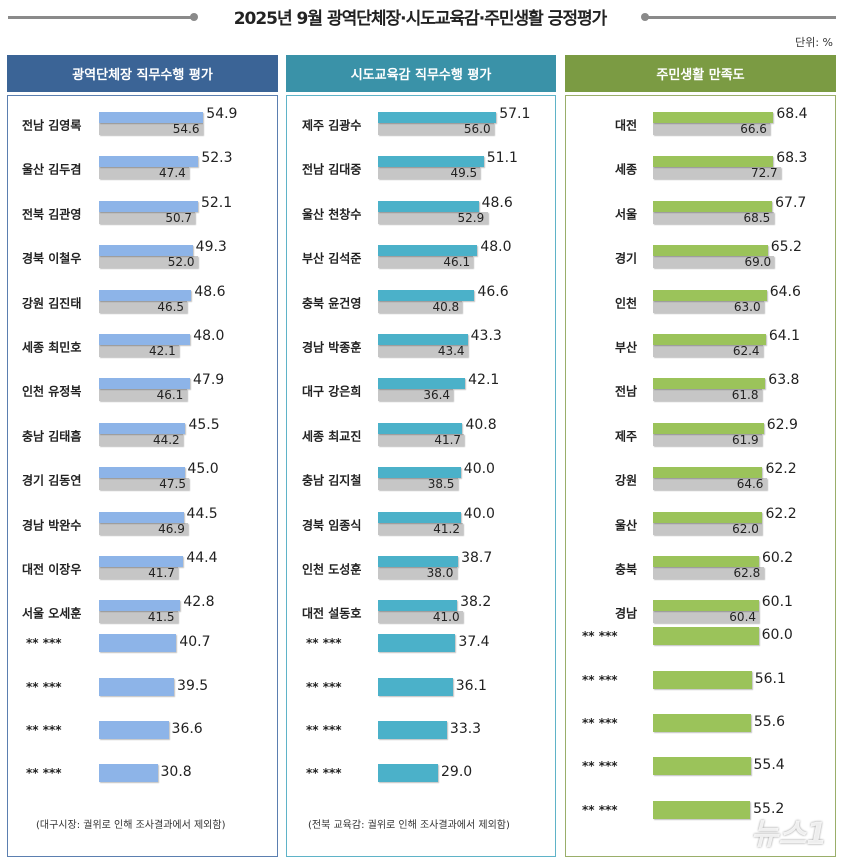 Image resolution: width=841 pixels, height=863 pixels. I want to click on previous-value-label: 46.9, so click(171, 528).